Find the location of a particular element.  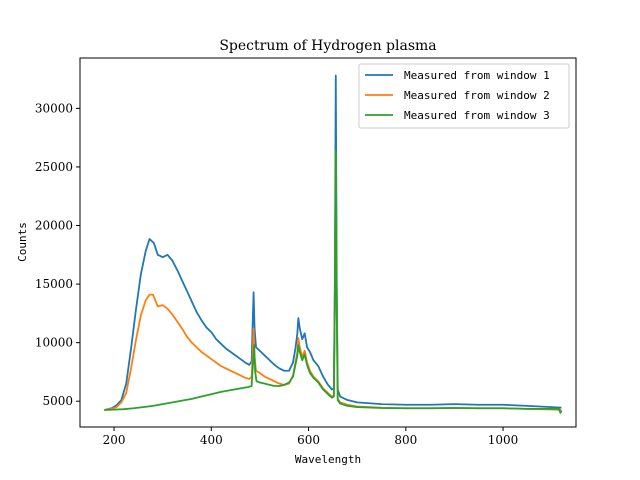

legend-box is located at coordinates (464, 96).